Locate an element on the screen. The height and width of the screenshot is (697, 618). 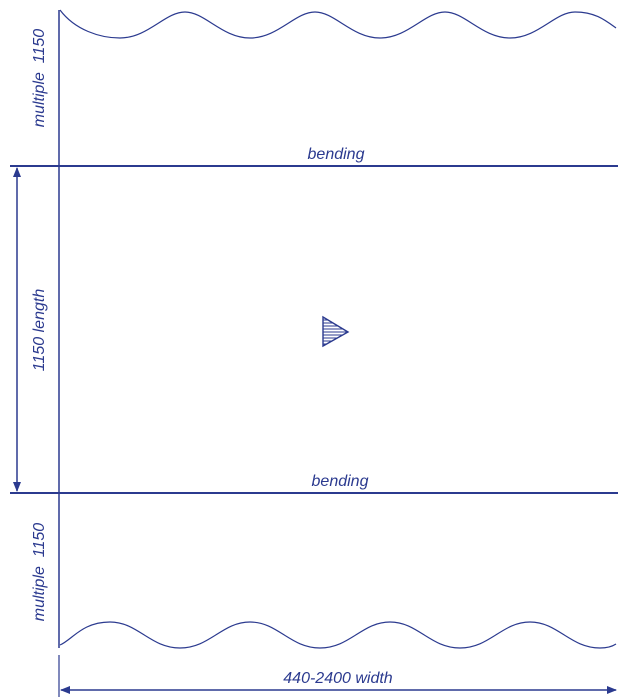
multiple-label-bottom: multiple 1150 is located at coordinates (39, 572).